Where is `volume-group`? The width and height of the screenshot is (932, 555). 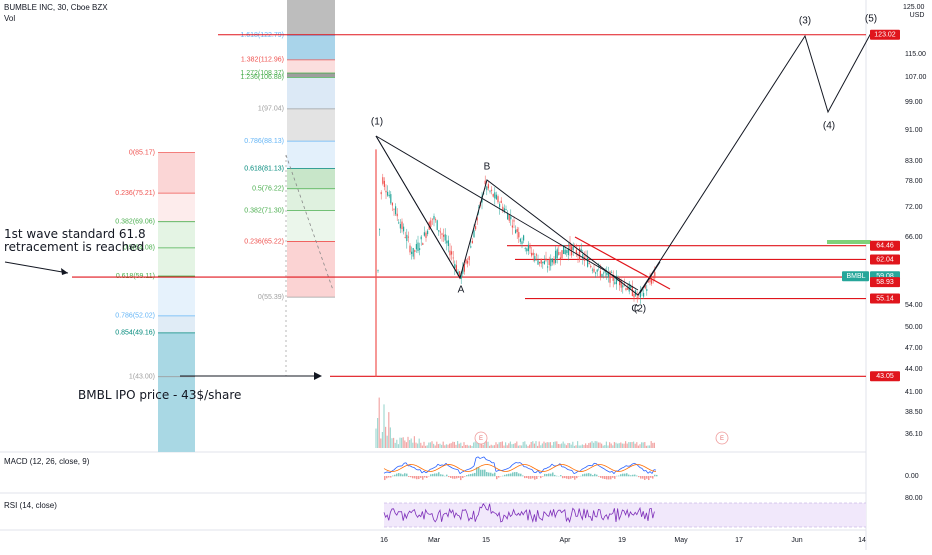 volume-group is located at coordinates (515, 423).